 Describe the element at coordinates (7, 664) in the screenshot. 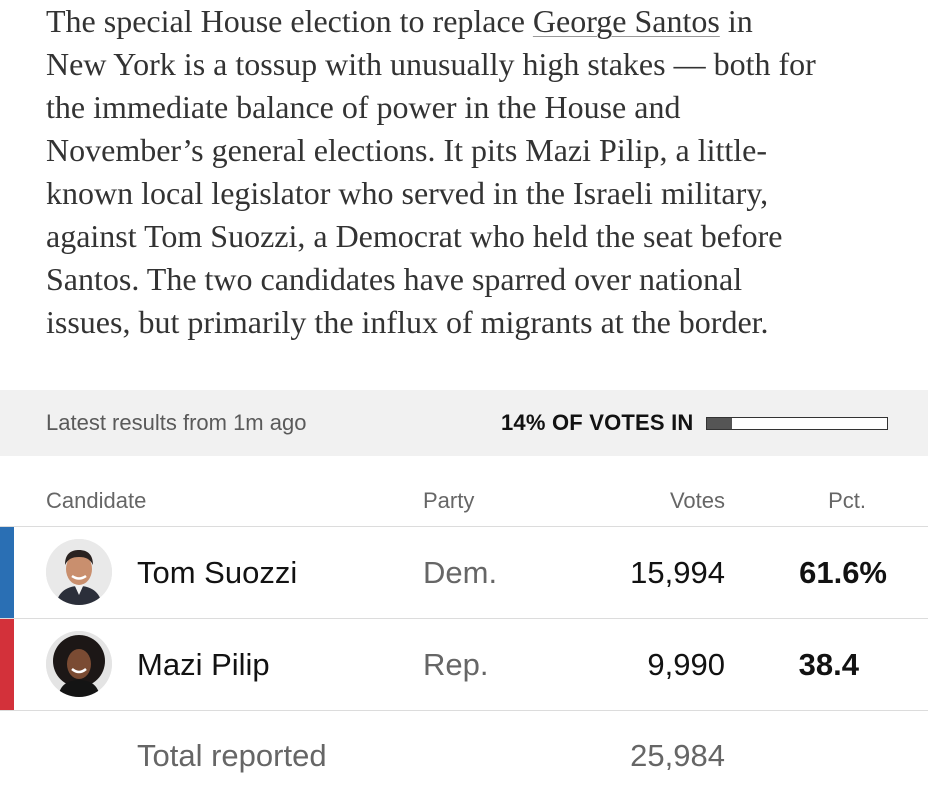

I see `republican-party-stripe` at that location.